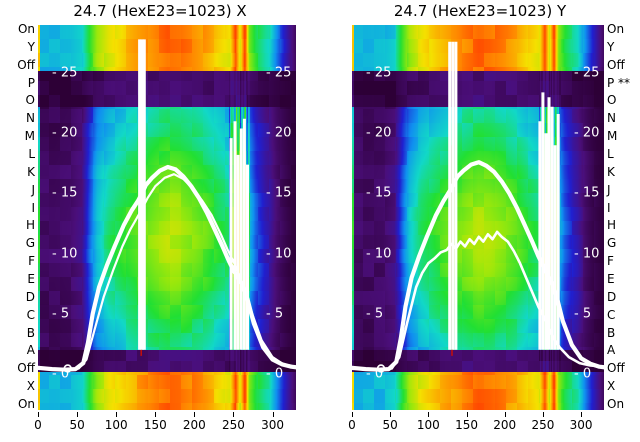  I want to click on x-axis-x-panel: 0 50 100 150 200 250 300, so click(165, 427).